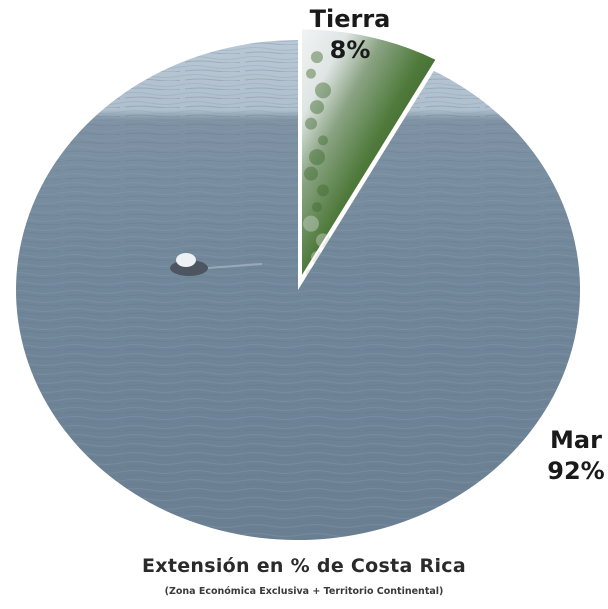 The height and width of the screenshot is (609, 608). Describe the element at coordinates (350, 19) in the screenshot. I see `slice-label-tierra: Tierra` at that location.